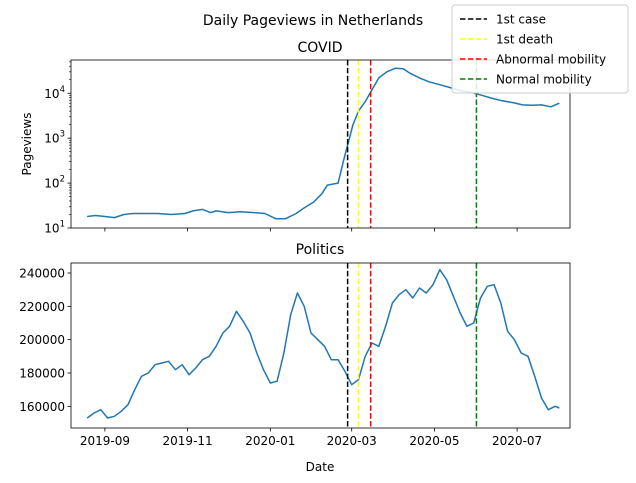  Describe the element at coordinates (551, 60) in the screenshot. I see `legend-label: Abnormal mobility` at that location.